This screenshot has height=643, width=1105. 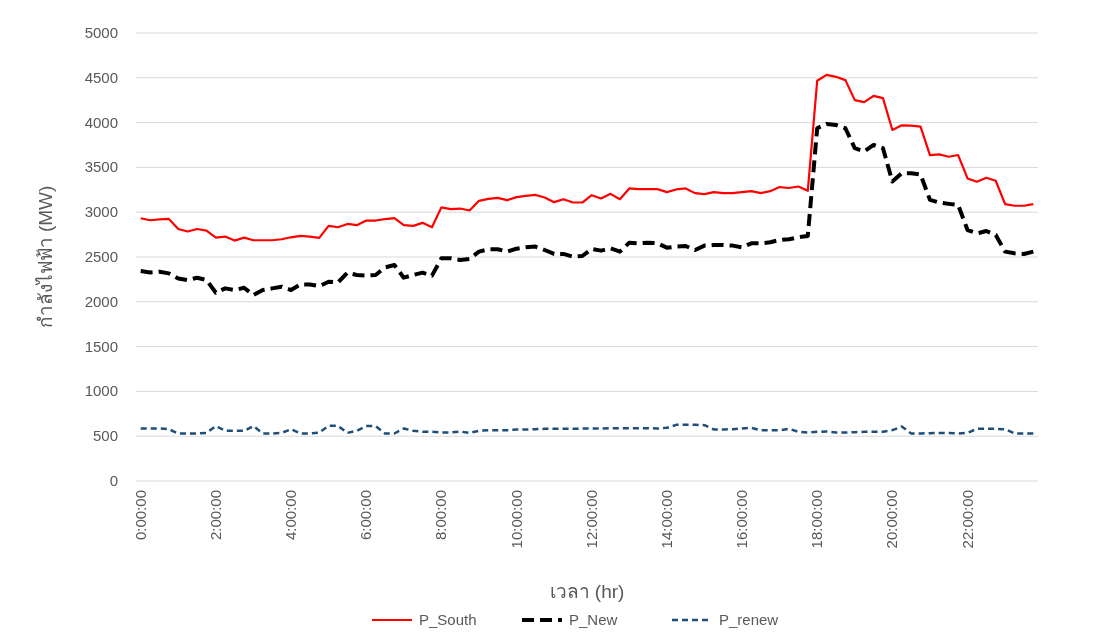 I want to click on x-tick-label: 18:00:00, so click(x=817, y=519).